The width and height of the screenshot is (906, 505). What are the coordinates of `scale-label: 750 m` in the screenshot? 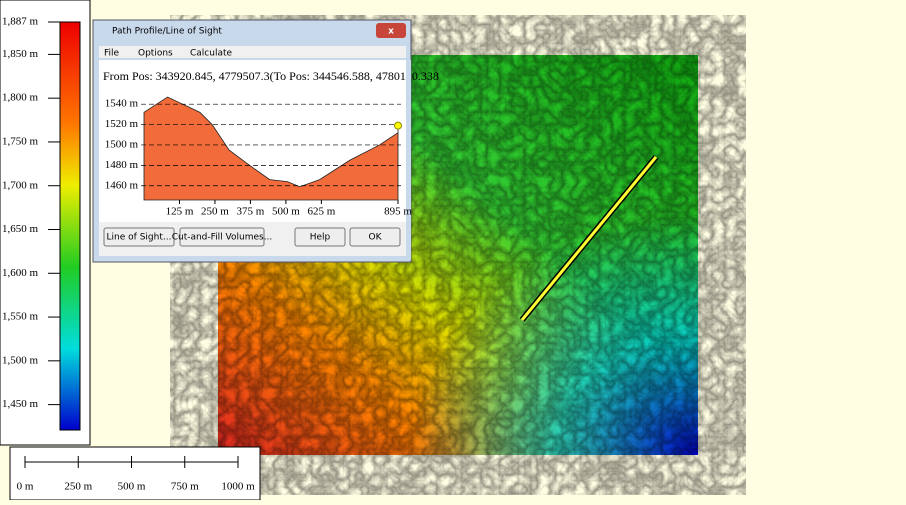 It's located at (185, 487).